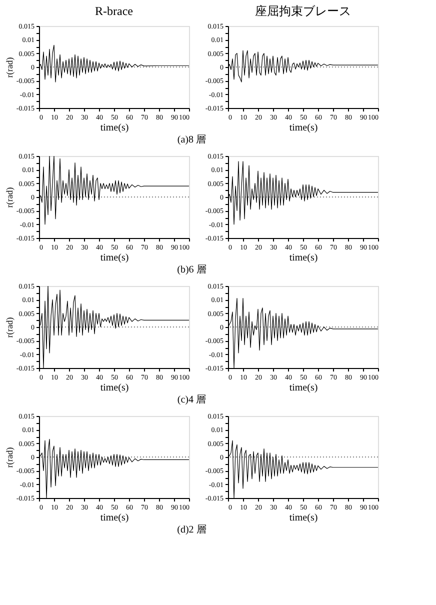 The width and height of the screenshot is (436, 605). What do you see at coordinates (191, 400) in the screenshot?
I see `text: (c)4 層` at bounding box center [191, 400].